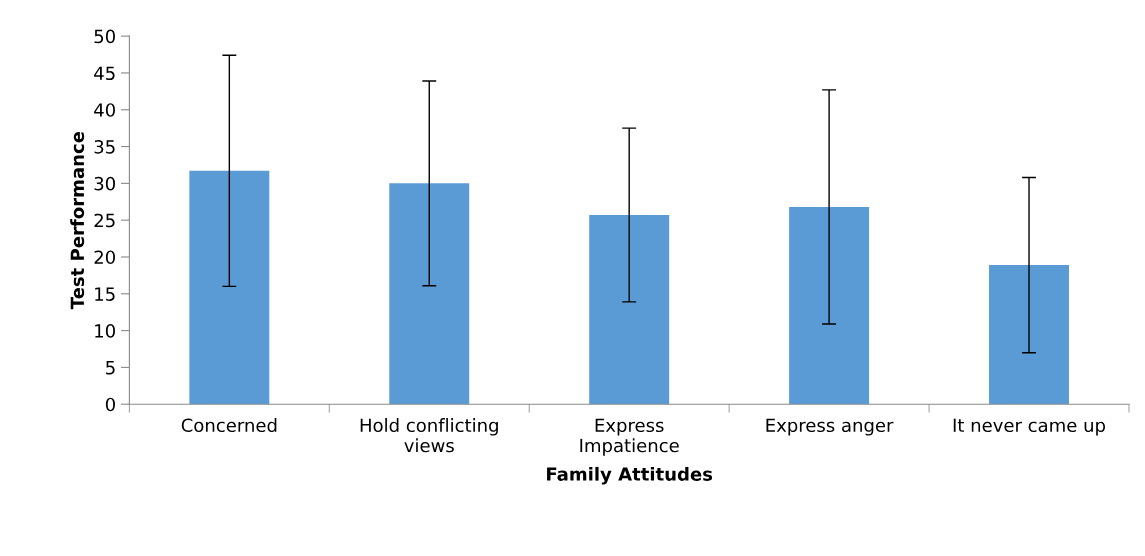  What do you see at coordinates (105, 294) in the screenshot?
I see `y-tick-label: 15` at bounding box center [105, 294].